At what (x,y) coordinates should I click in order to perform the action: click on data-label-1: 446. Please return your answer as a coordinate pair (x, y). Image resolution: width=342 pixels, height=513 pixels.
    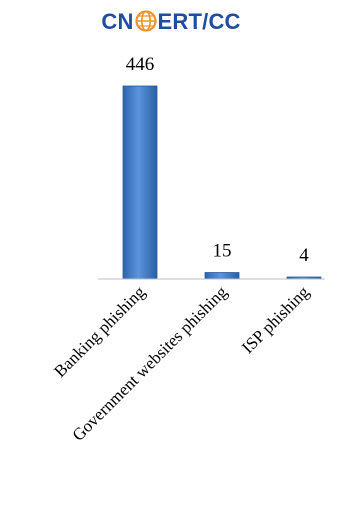
    Looking at the image, I should click on (140, 64).